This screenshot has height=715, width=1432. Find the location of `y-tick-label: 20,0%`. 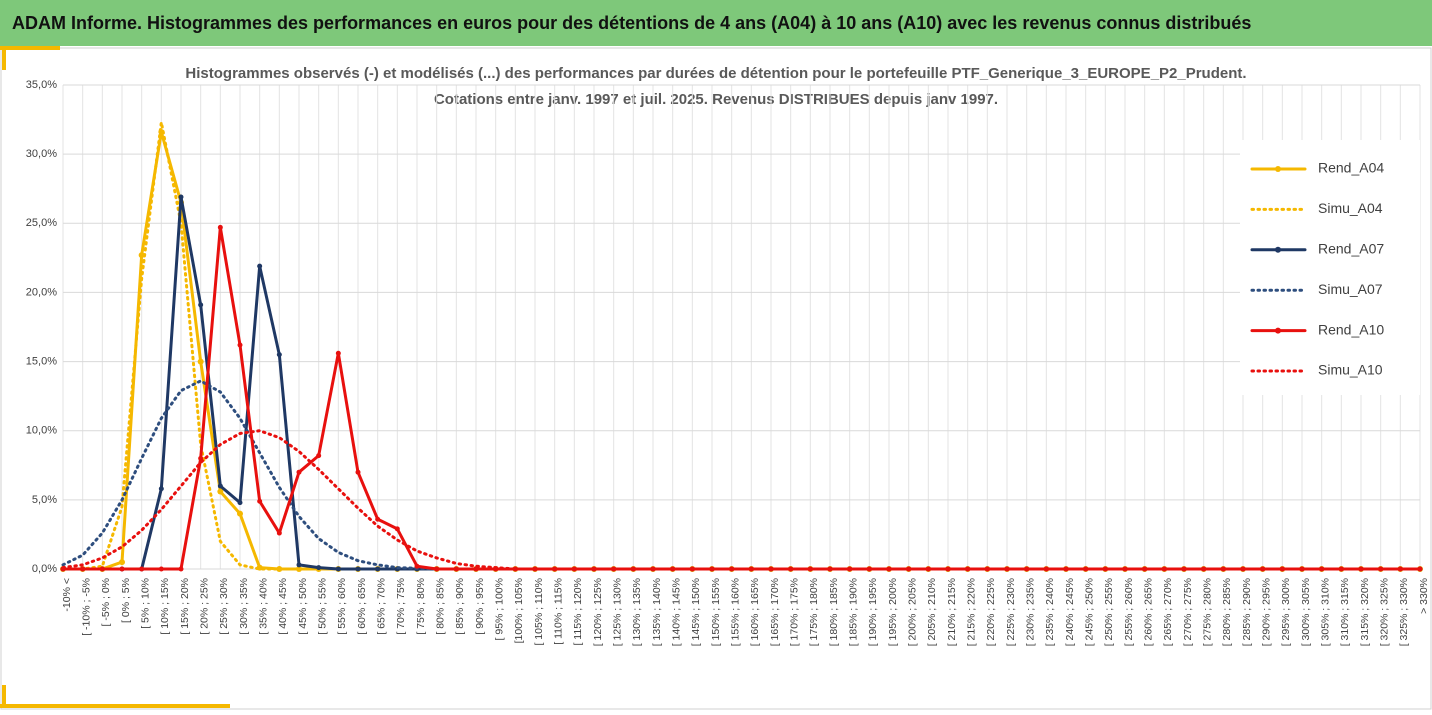

y-tick-label: 20,0% is located at coordinates (41, 292).